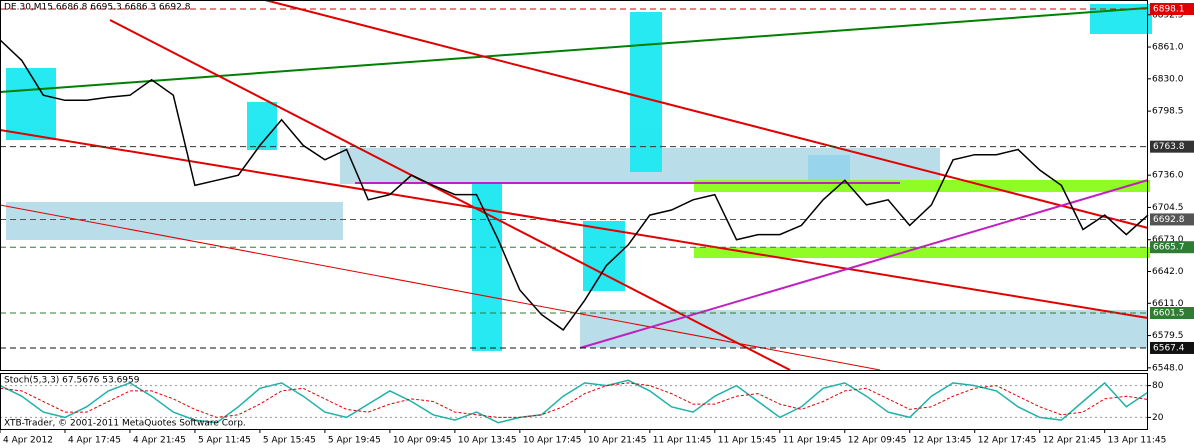 The width and height of the screenshot is (1194, 448). I want to click on y-tick-label: 6736.0, so click(1168, 176).